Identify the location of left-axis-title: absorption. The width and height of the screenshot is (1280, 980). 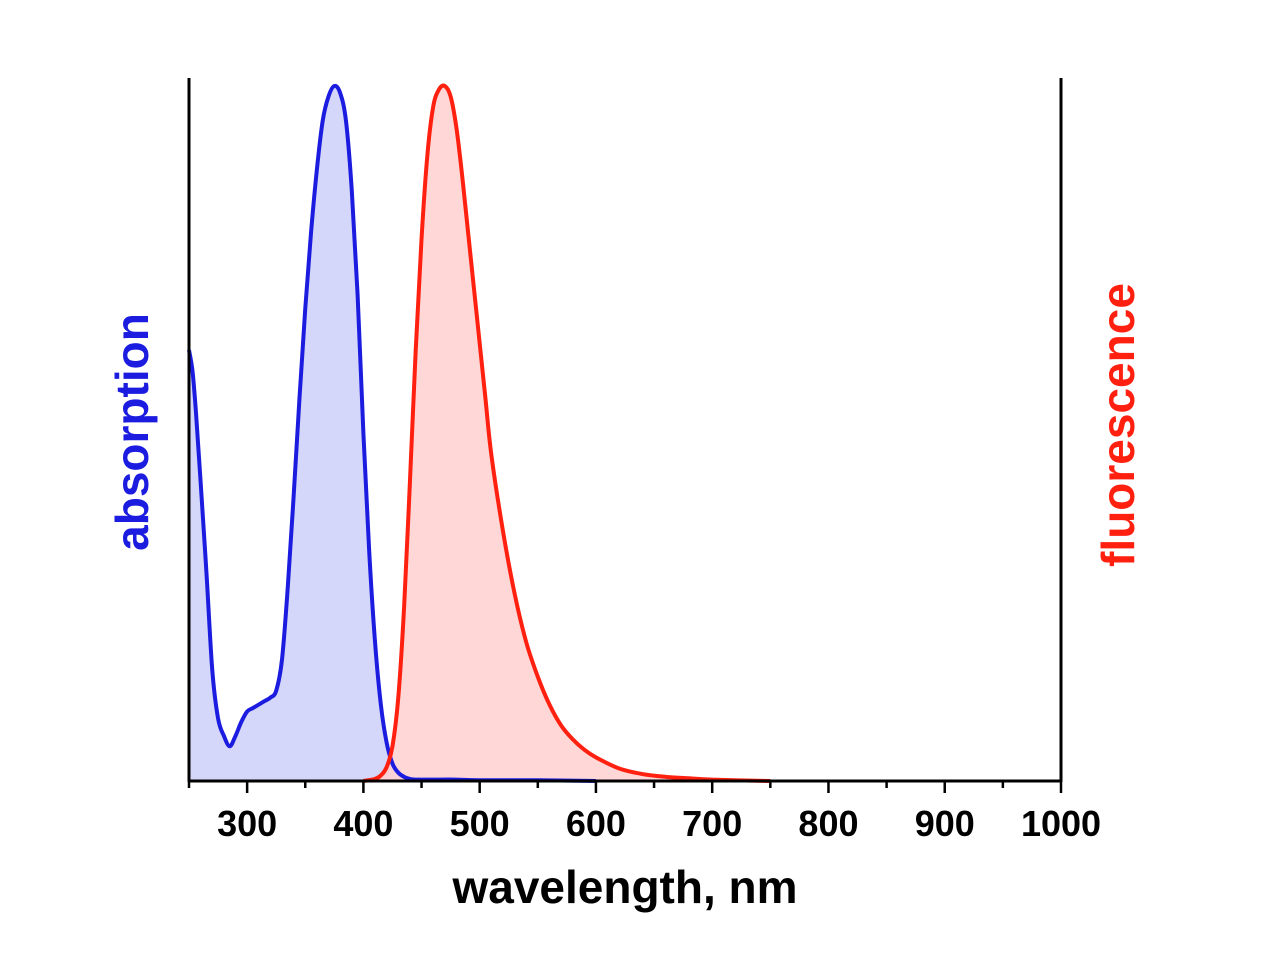
(132, 432).